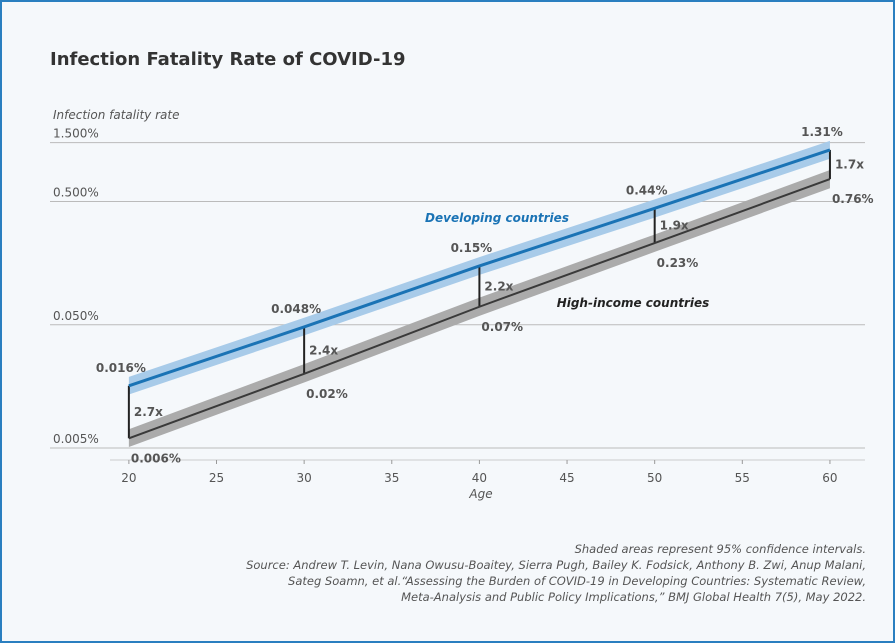 Image resolution: width=895 pixels, height=643 pixels. I want to click on x-tick-label: 25, so click(216, 478).